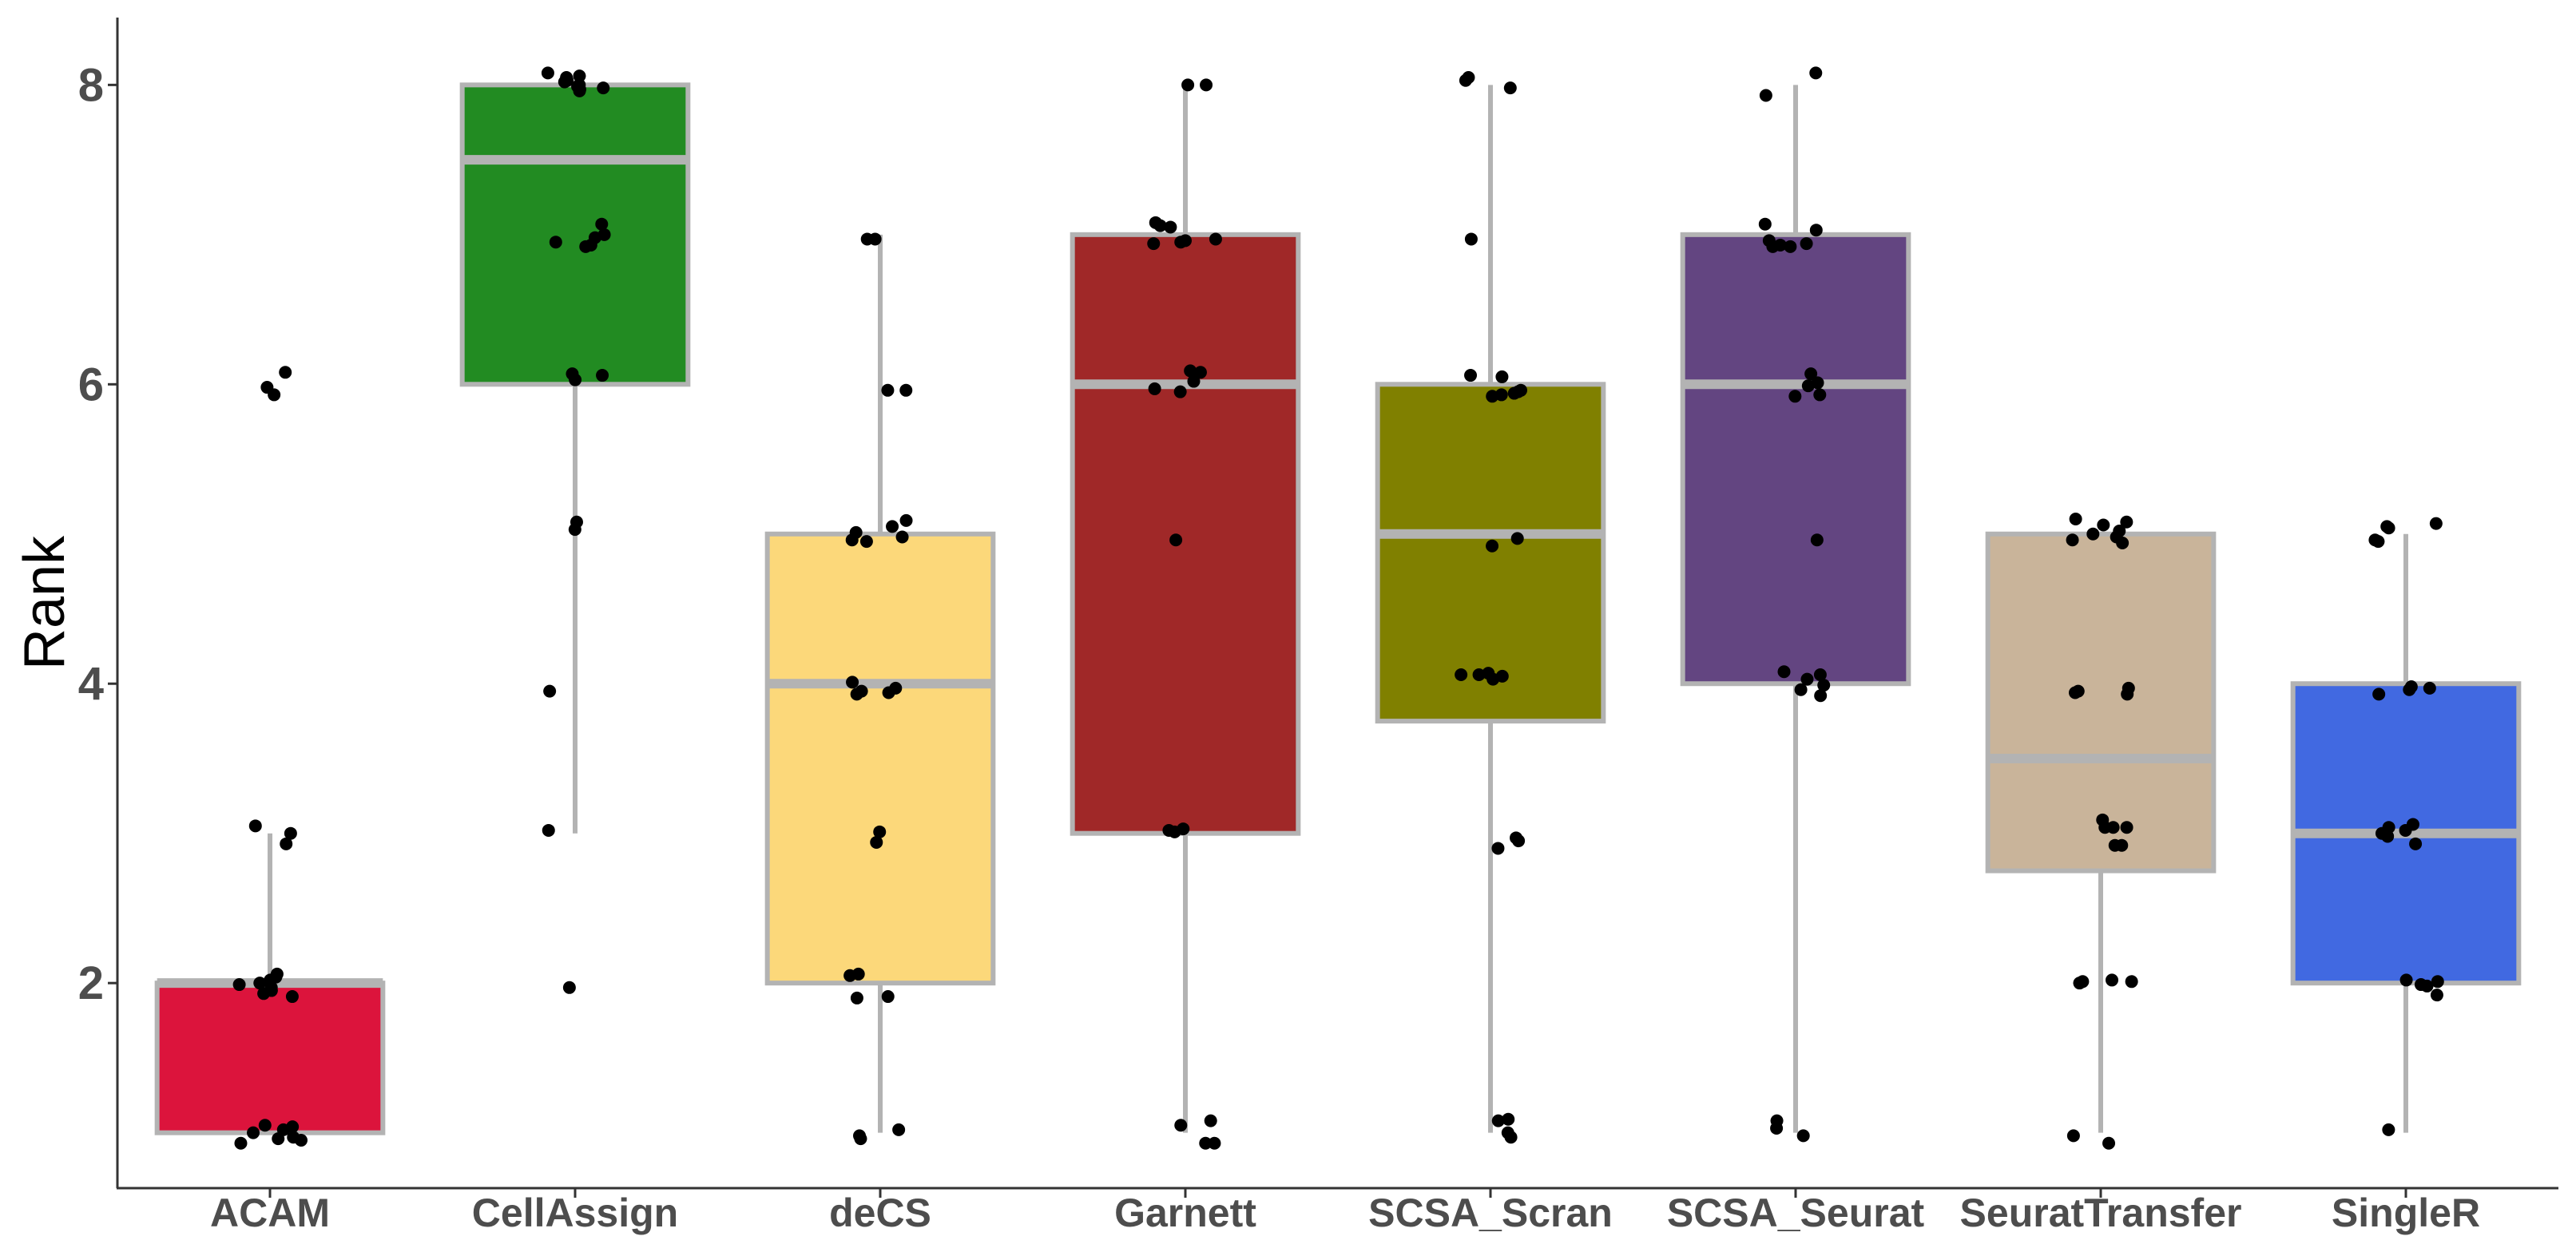 This screenshot has width=2576, height=1260. What do you see at coordinates (97, 534) in the screenshot?
I see `y-ticks: 2 4 6 8` at bounding box center [97, 534].